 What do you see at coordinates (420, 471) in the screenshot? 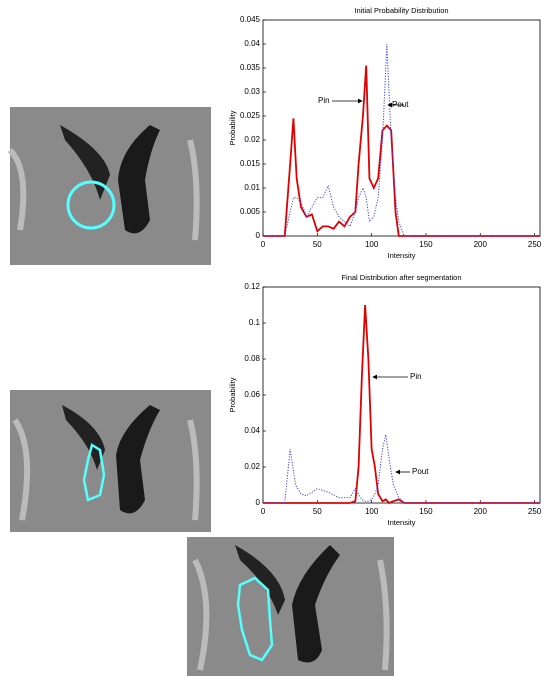
I see `annotation: Pout` at bounding box center [420, 471].